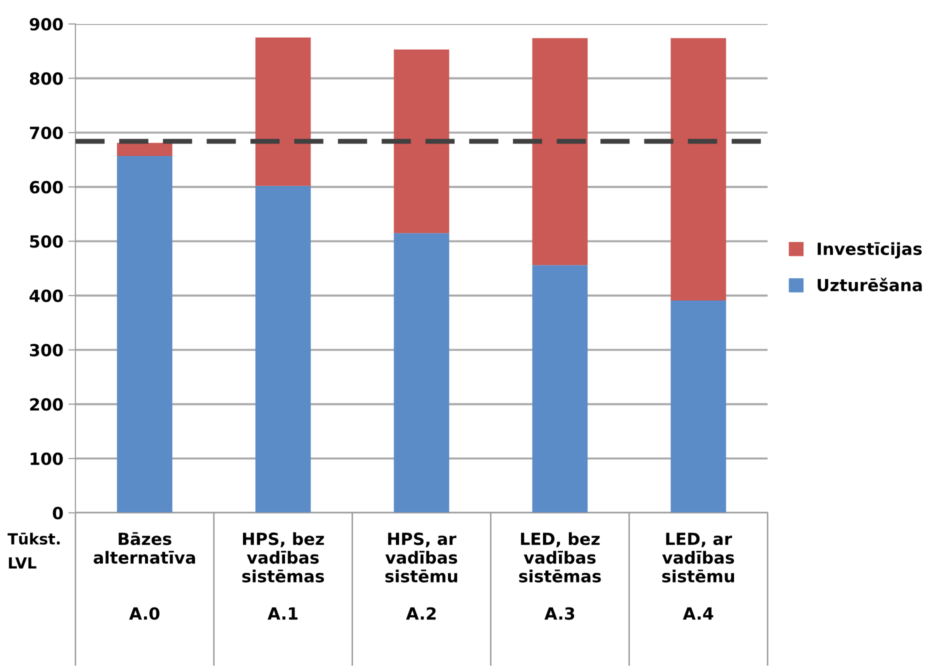 The height and width of the screenshot is (666, 943). Describe the element at coordinates (46, 404) in the screenshot. I see `y-tick-label: 200` at that location.